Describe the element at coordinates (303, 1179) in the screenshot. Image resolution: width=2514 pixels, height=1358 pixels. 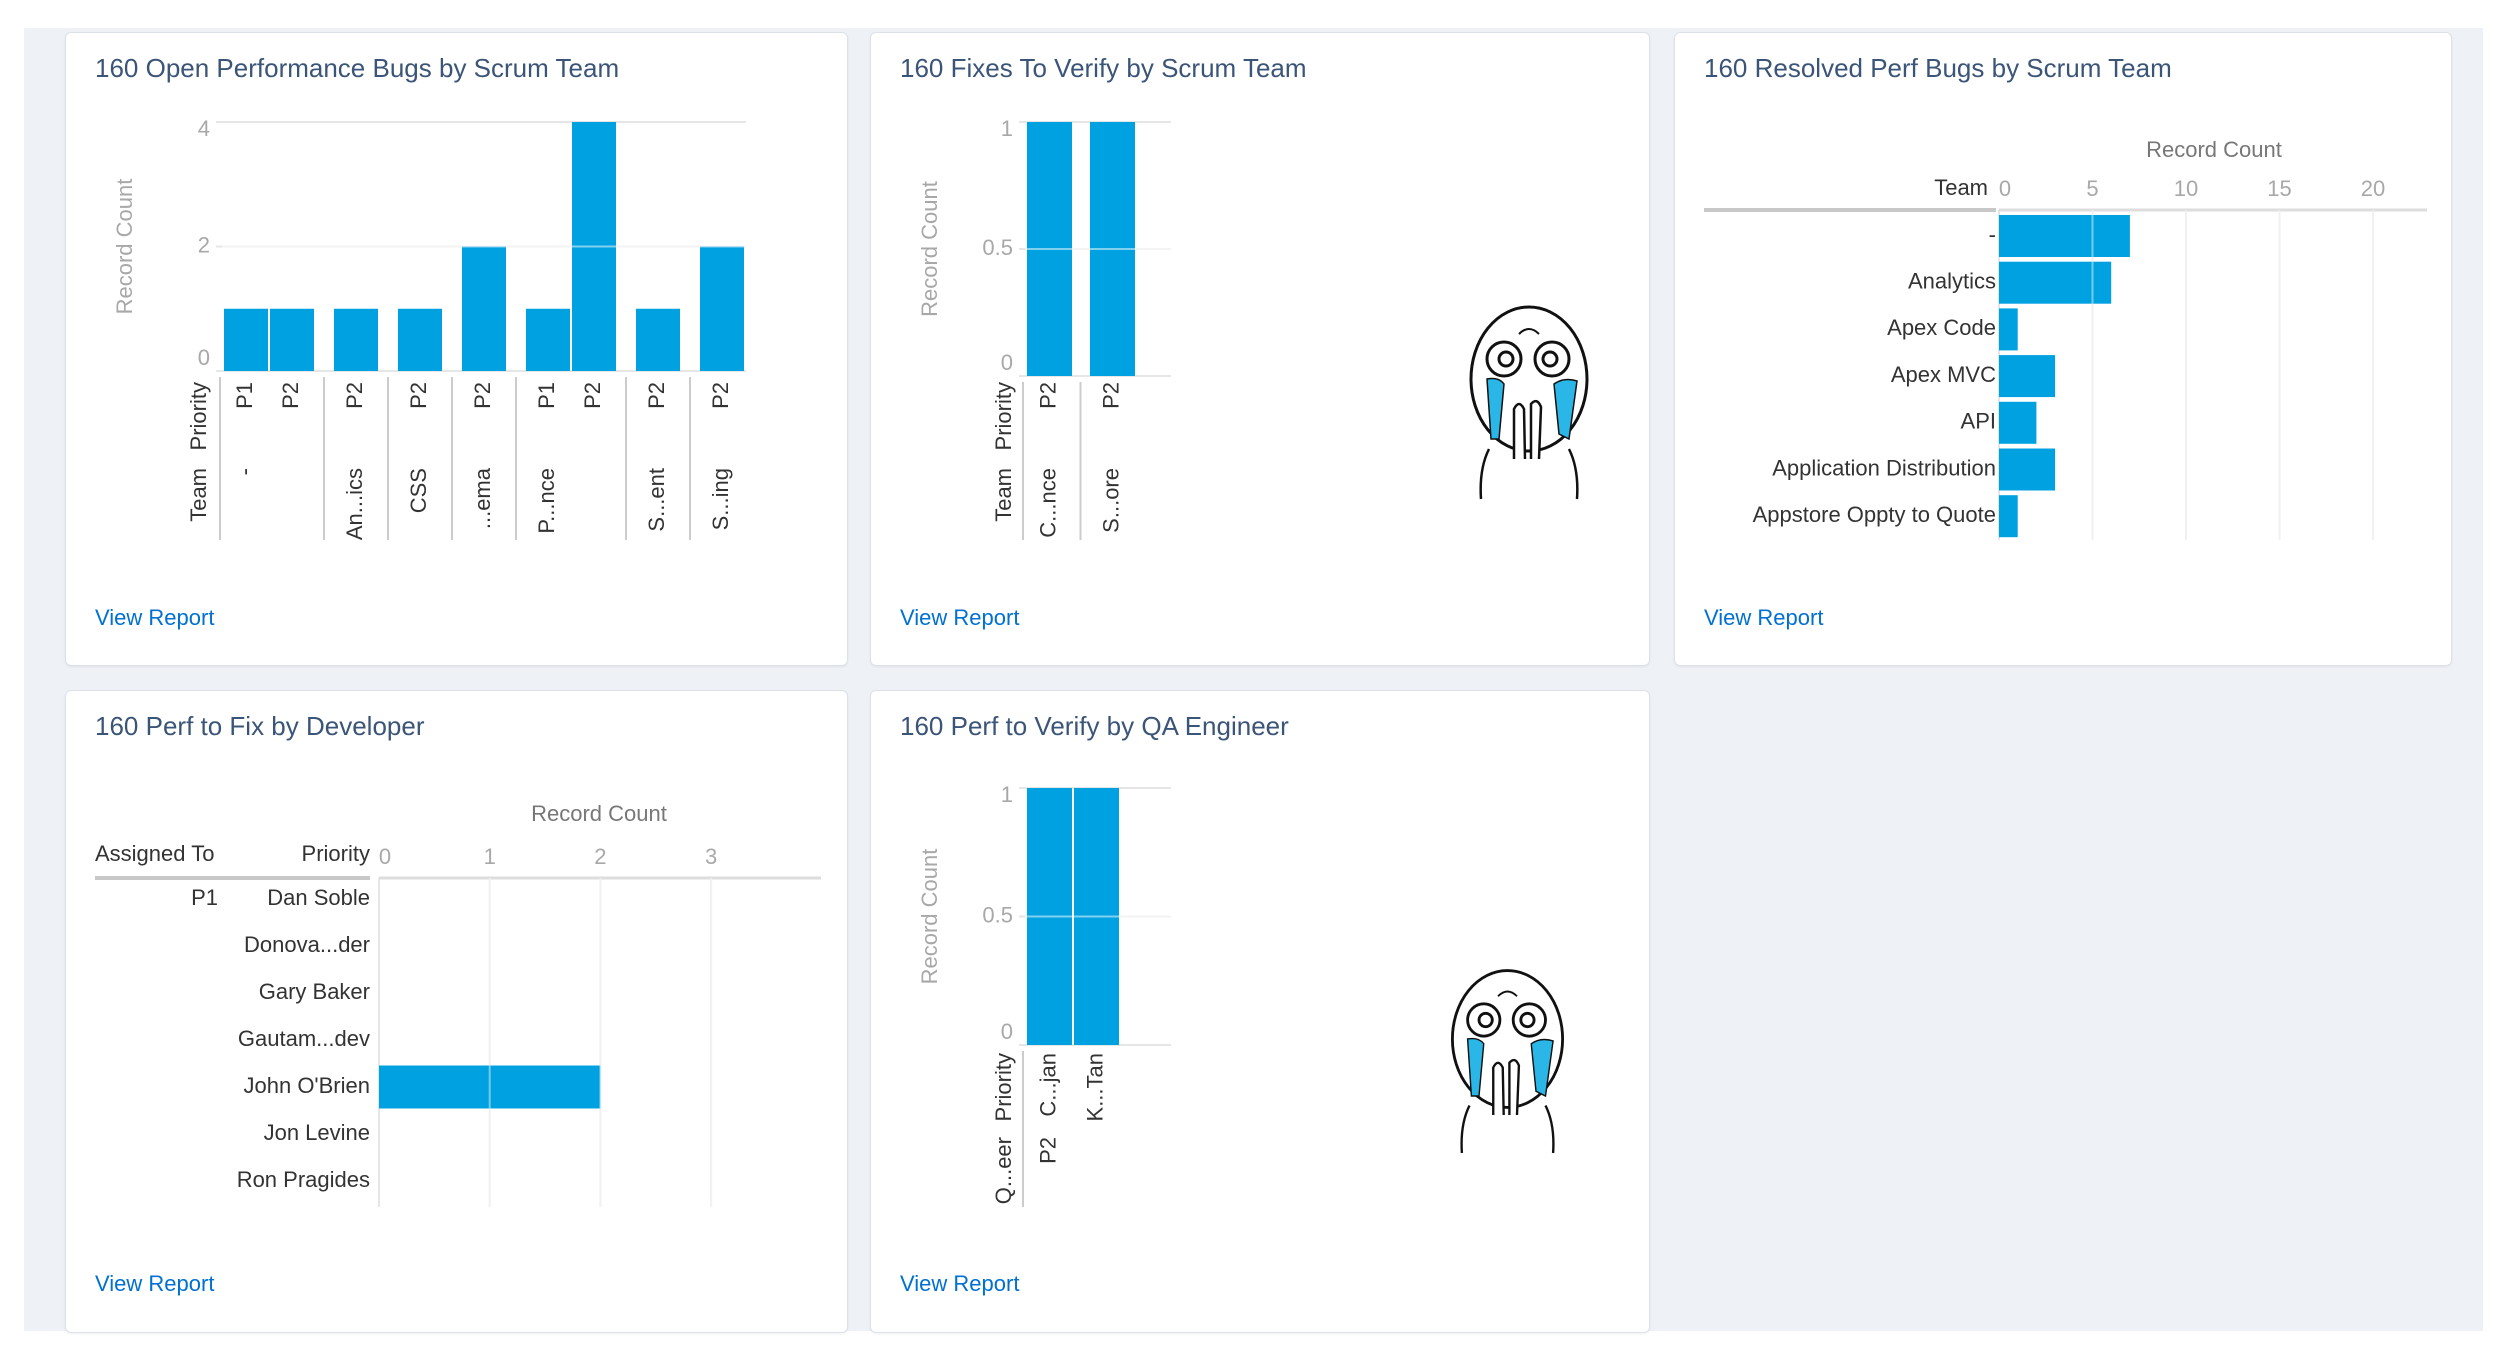
I see `category-label: Ron Pragides` at that location.